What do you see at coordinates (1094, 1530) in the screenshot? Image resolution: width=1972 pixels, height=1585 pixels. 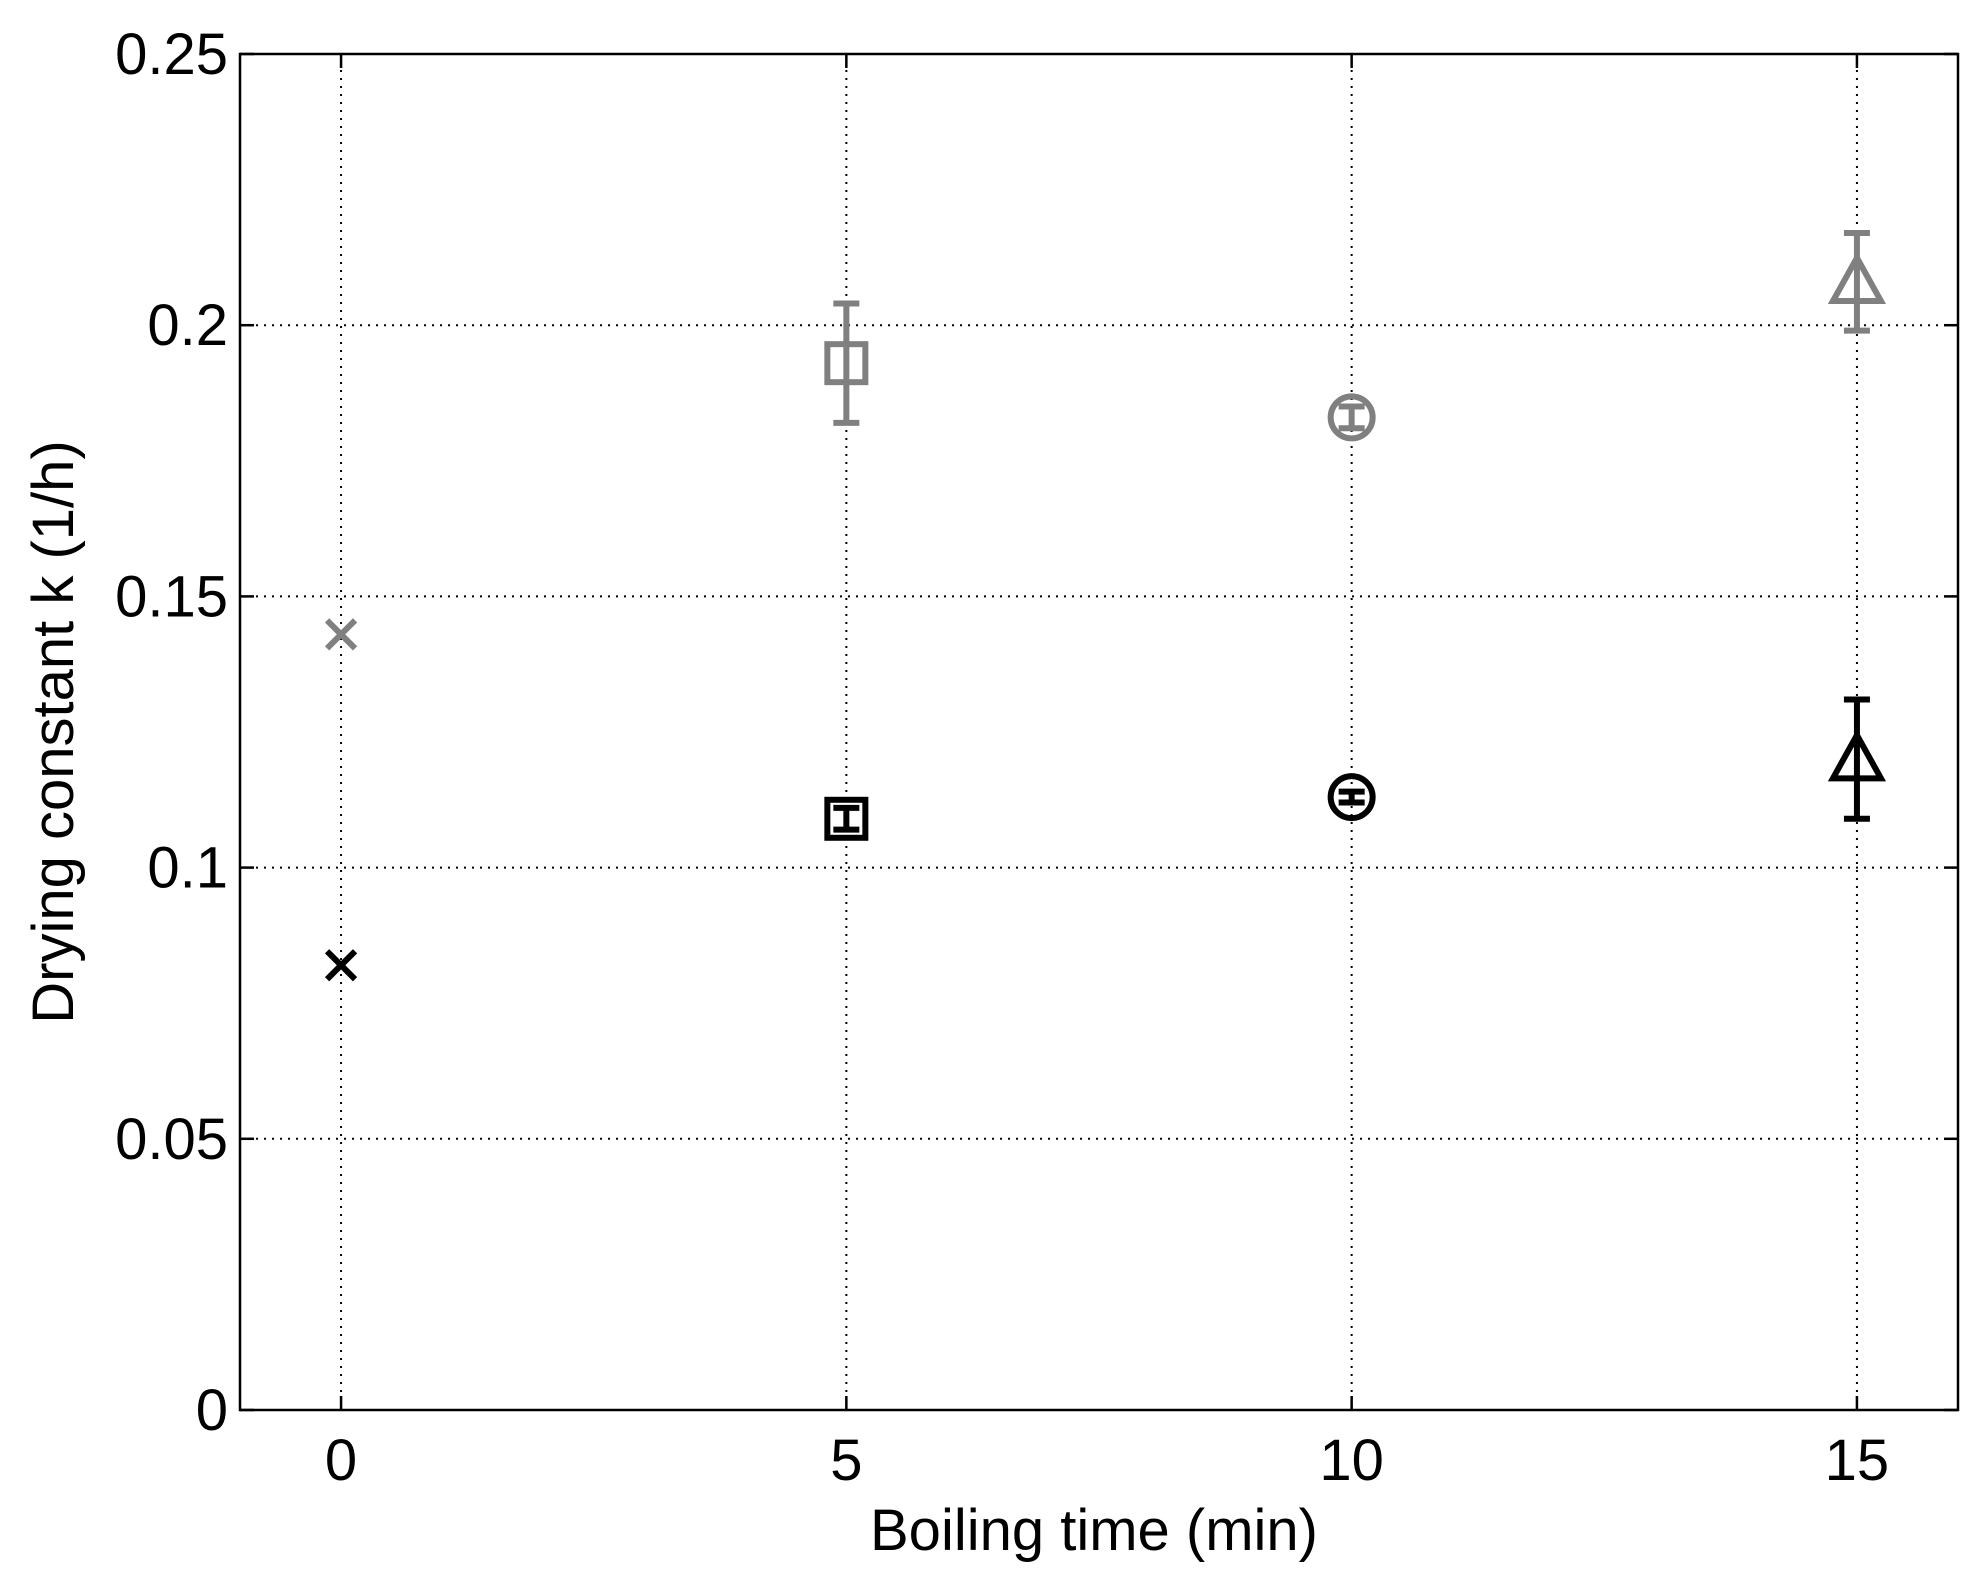 I see `x-axis-label: Boiling time (min)` at bounding box center [1094, 1530].